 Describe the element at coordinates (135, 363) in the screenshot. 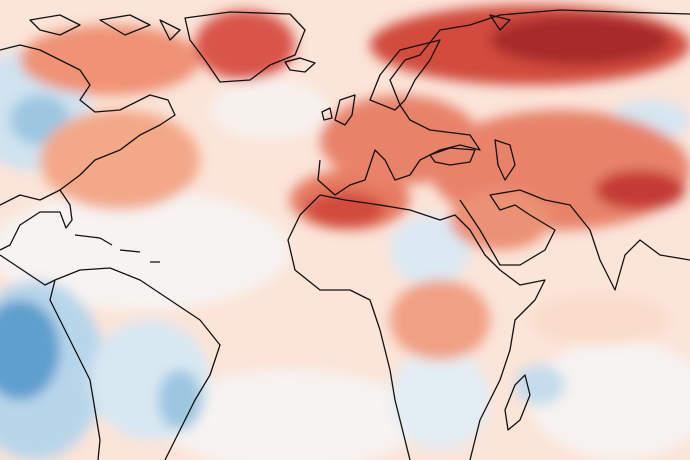

I see `south-america` at that location.